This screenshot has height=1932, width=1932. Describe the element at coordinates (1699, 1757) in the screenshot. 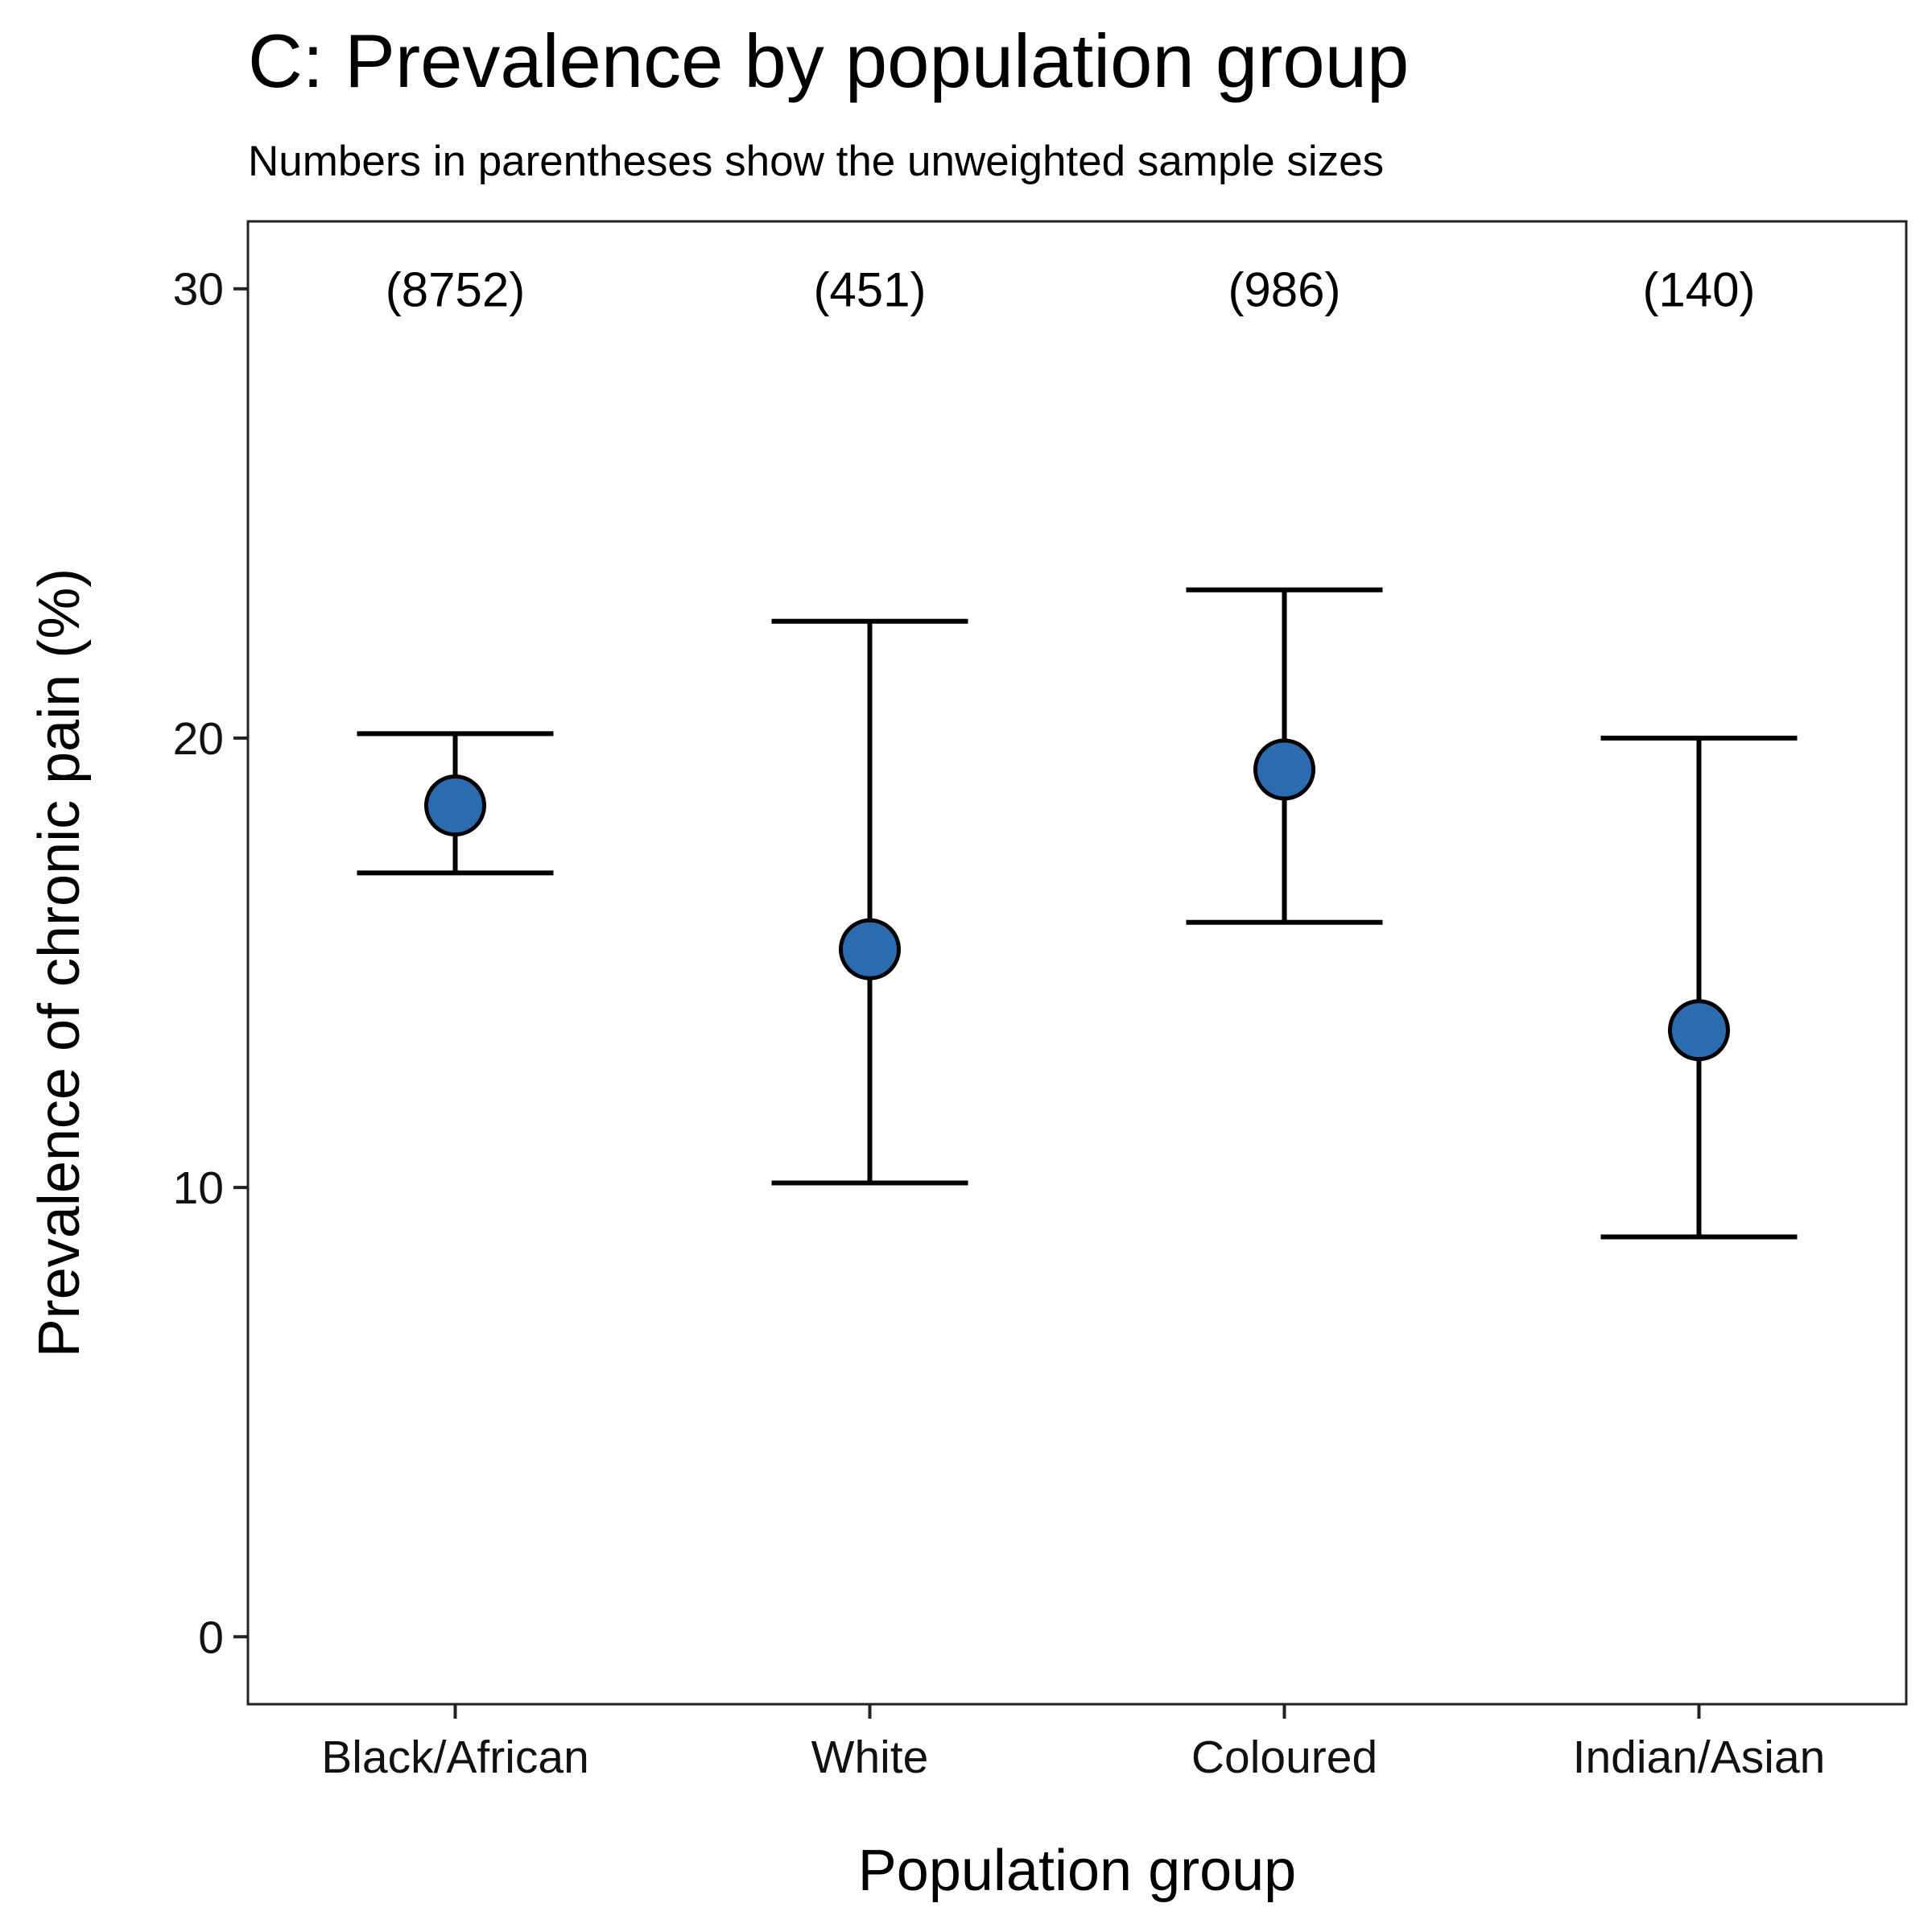

I see `x-tick-label: Indian/Asian` at that location.